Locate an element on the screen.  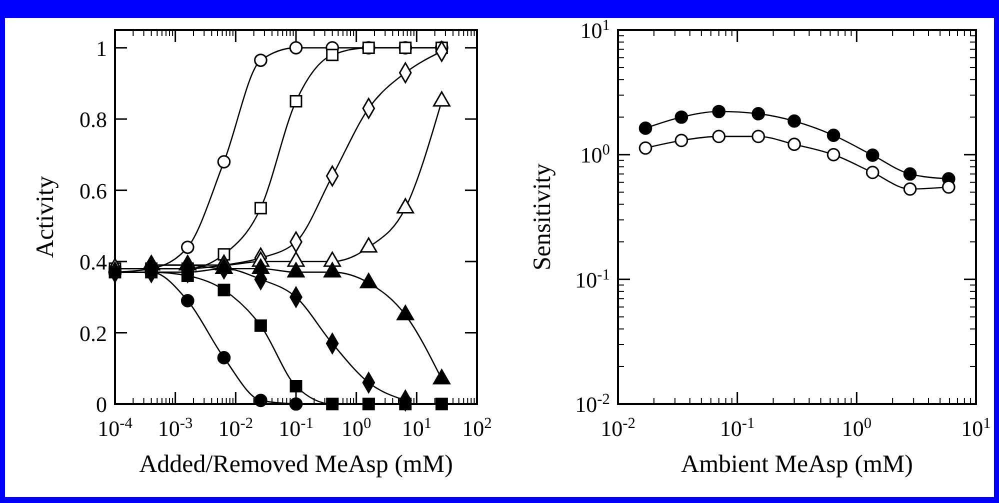
y-tick-label: 10$^{-2}$ is located at coordinates (592, 403).